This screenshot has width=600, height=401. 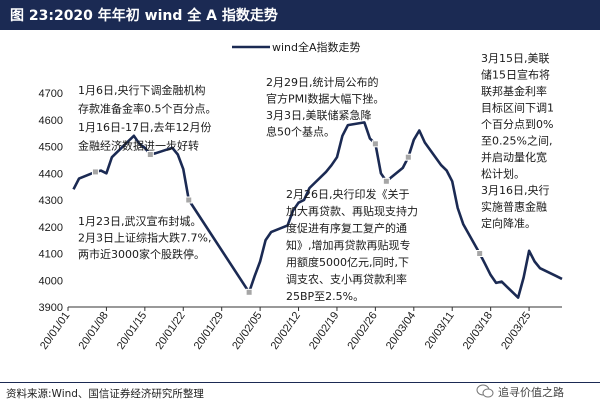 What do you see at coordinates (132, 331) in the screenshot?
I see `x-tick-label: 20/01/15` at bounding box center [132, 331].